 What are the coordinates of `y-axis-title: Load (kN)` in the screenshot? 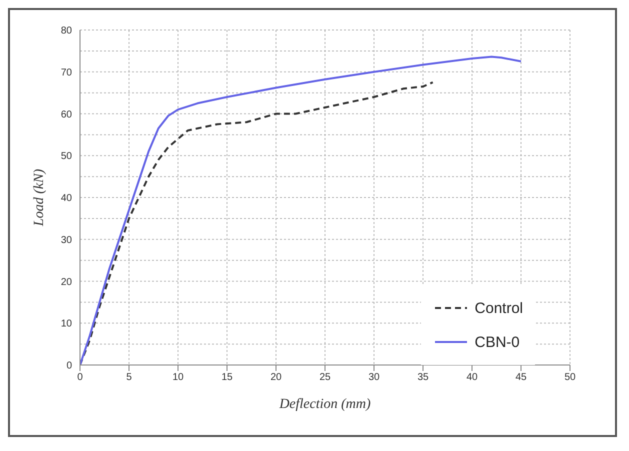 It's located at (39, 198).